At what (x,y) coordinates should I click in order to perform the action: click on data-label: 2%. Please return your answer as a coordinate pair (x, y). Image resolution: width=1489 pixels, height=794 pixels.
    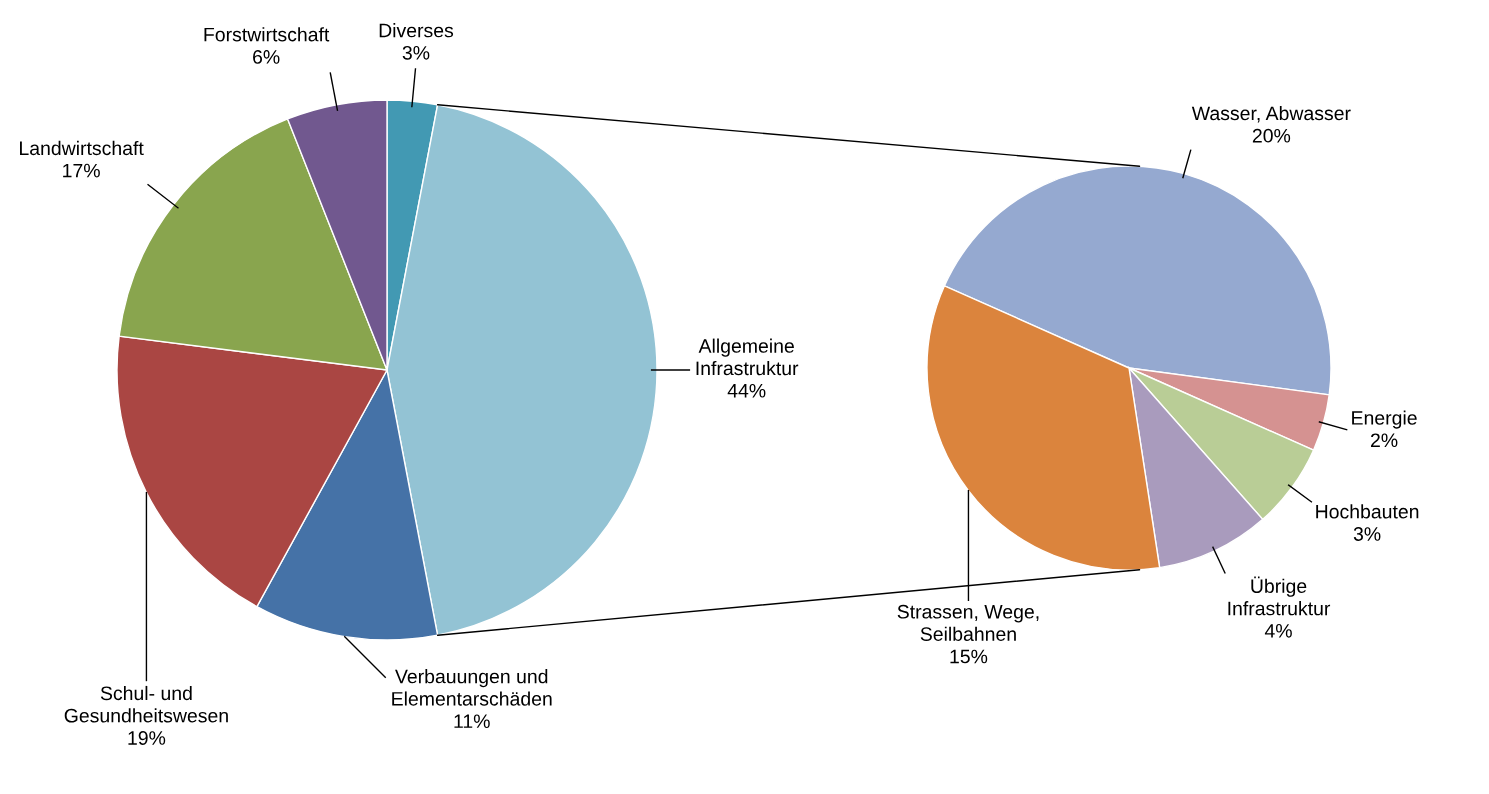
    Looking at the image, I should click on (1384, 440).